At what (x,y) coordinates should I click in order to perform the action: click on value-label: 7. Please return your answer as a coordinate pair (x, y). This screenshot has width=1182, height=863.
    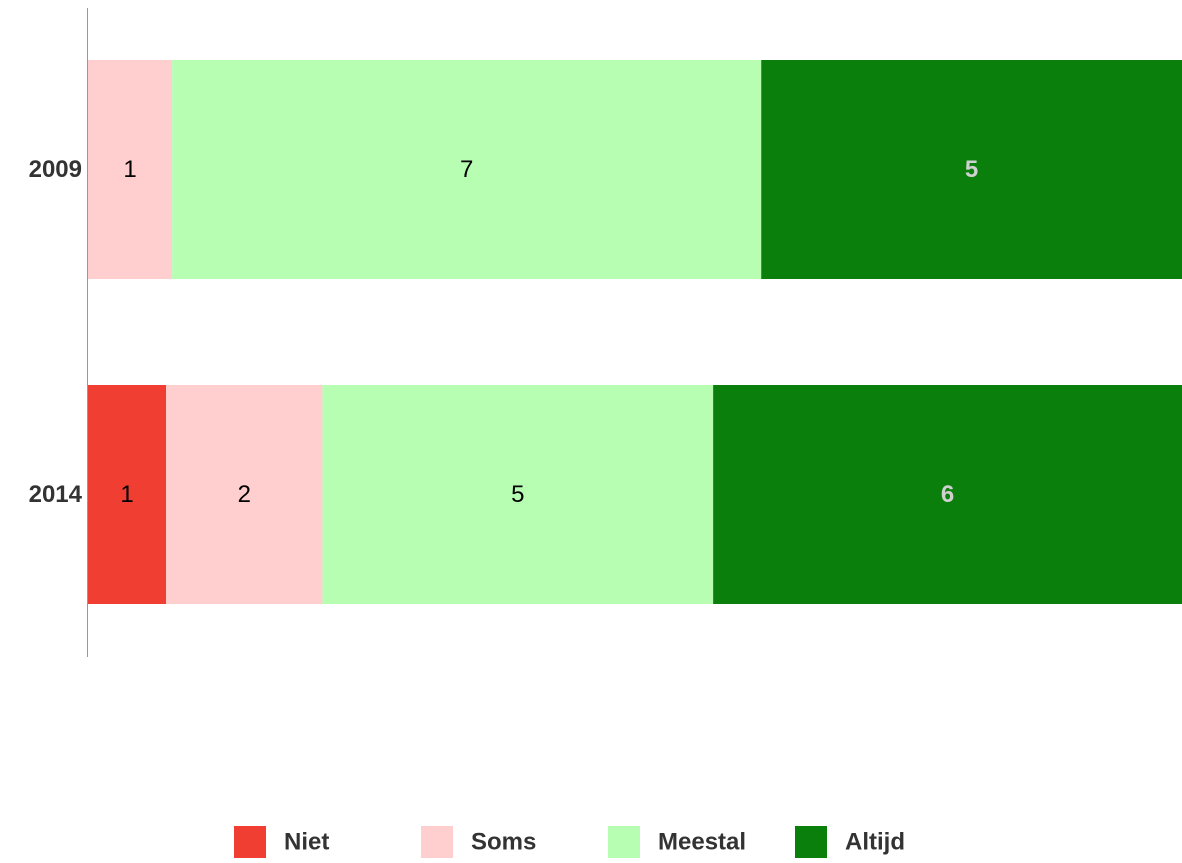
    Looking at the image, I should click on (466, 169).